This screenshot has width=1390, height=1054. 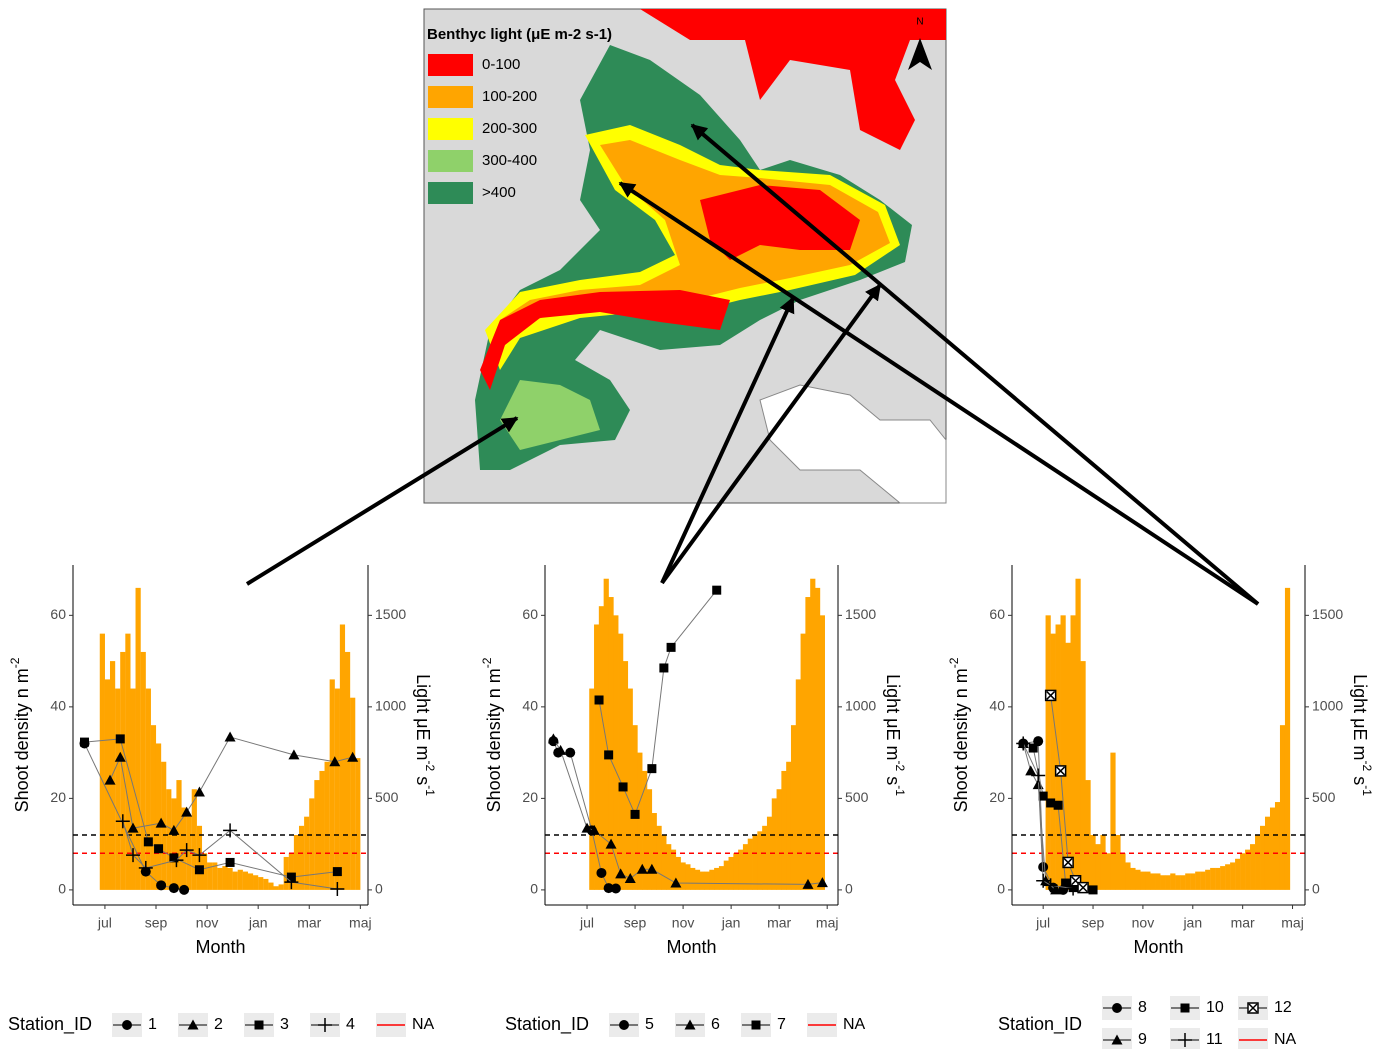 I want to click on y-tick-label: 20, so click(x=58, y=797).